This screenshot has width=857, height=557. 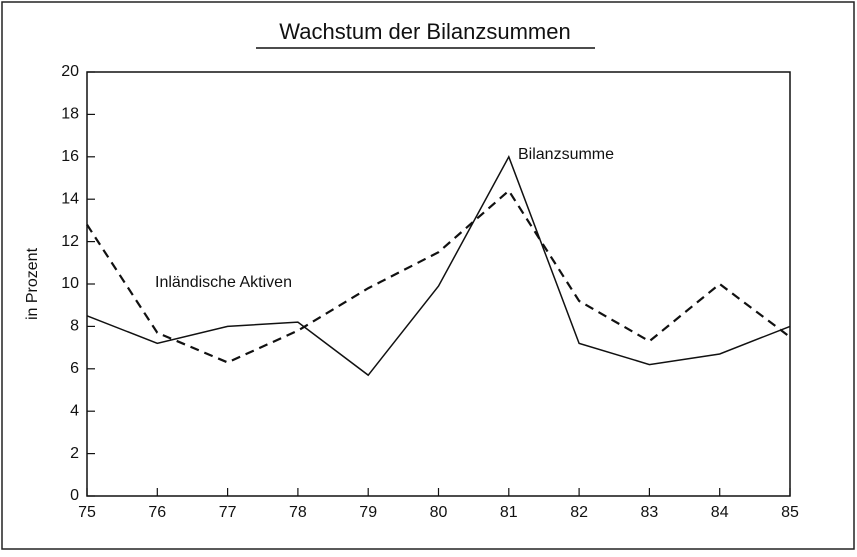 I want to click on x-tick-label: 77, so click(x=228, y=512).